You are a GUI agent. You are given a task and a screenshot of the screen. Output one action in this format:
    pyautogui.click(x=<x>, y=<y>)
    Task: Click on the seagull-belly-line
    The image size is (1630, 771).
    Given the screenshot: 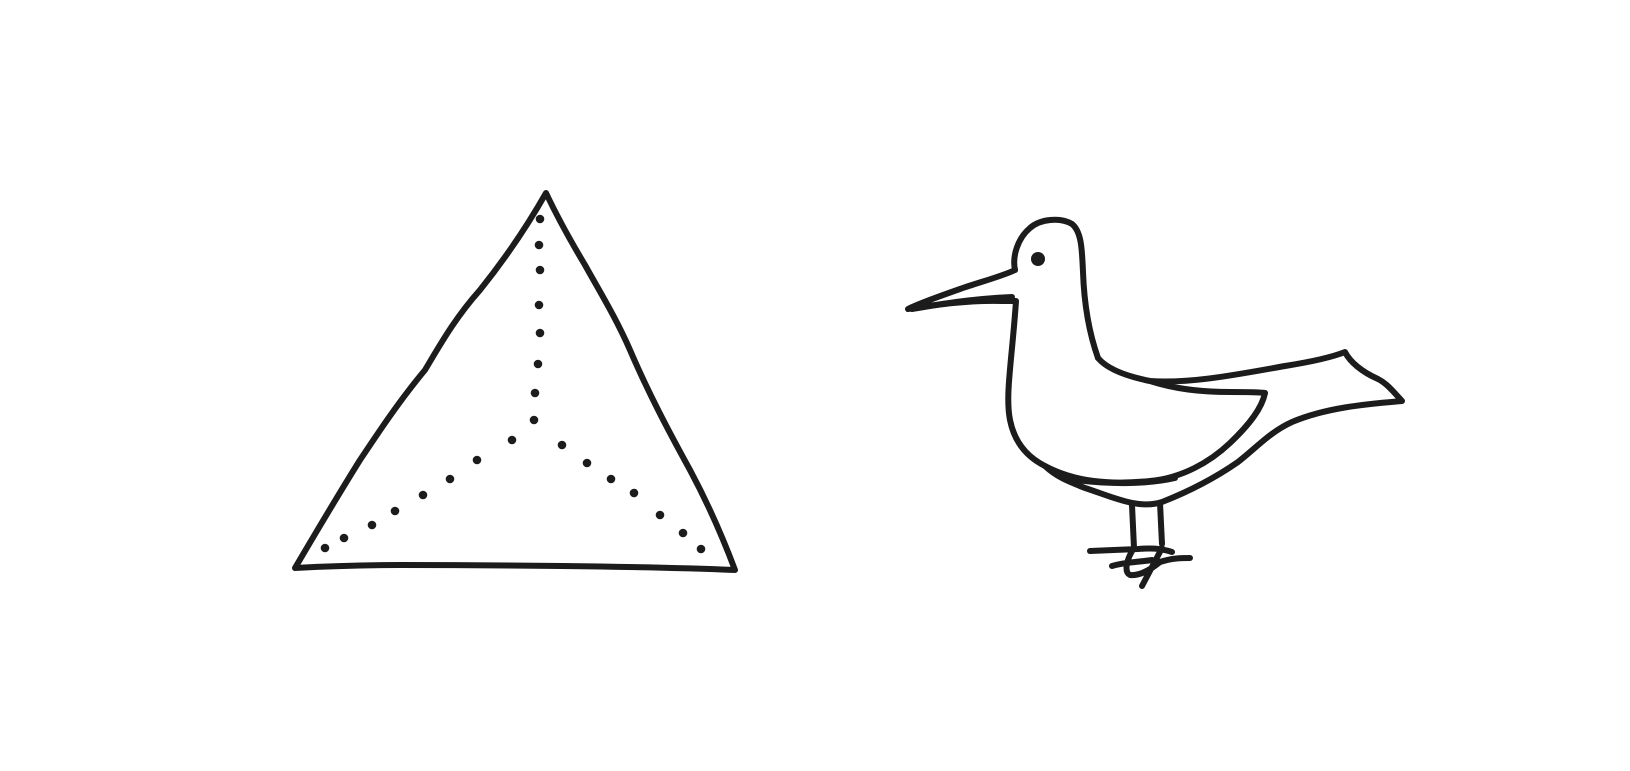 What is the action you would take?
    pyautogui.click(x=1125, y=481)
    